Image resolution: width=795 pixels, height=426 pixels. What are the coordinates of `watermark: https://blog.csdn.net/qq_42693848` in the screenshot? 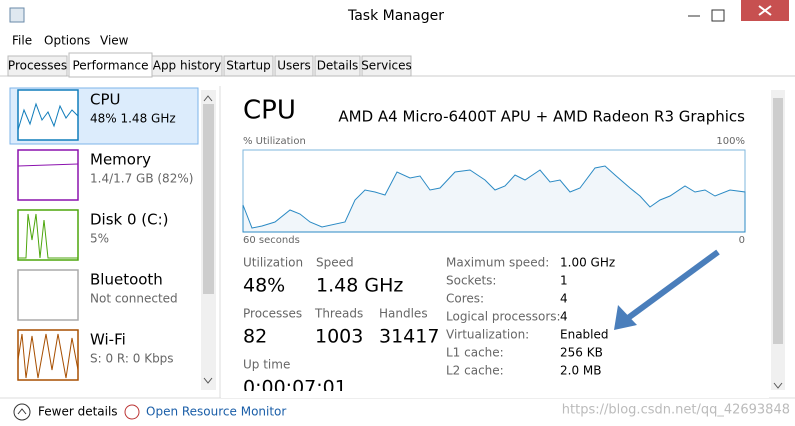 It's located at (676, 410).